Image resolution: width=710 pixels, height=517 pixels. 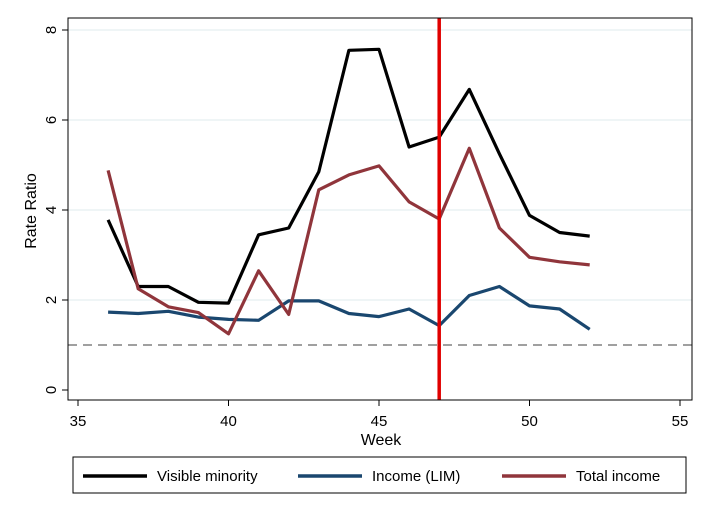 I want to click on x-axis-ticks: 35 40 45 50 55, so click(x=379, y=415).